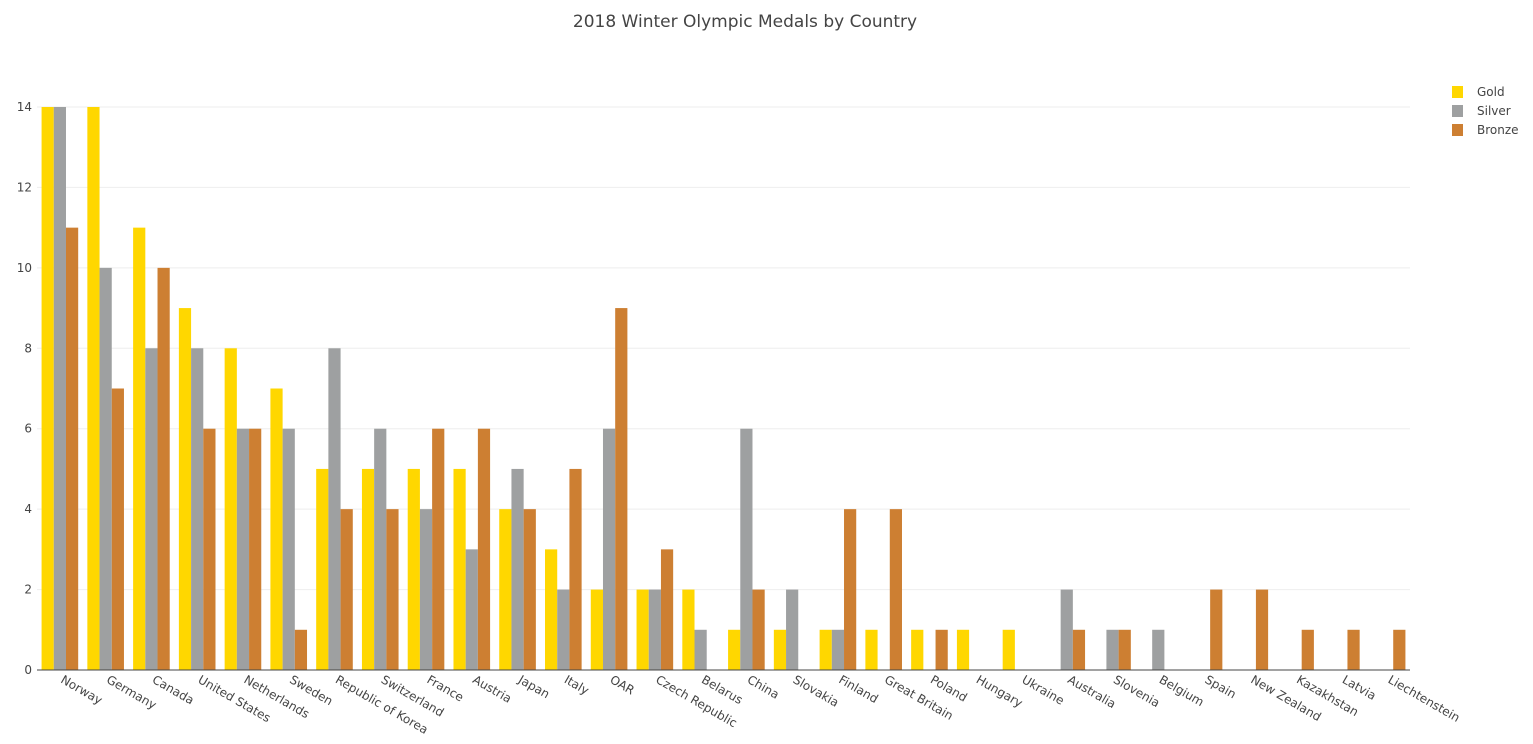  What do you see at coordinates (1042, 689) in the screenshot?
I see `x-tick-label: Ukraine` at bounding box center [1042, 689].